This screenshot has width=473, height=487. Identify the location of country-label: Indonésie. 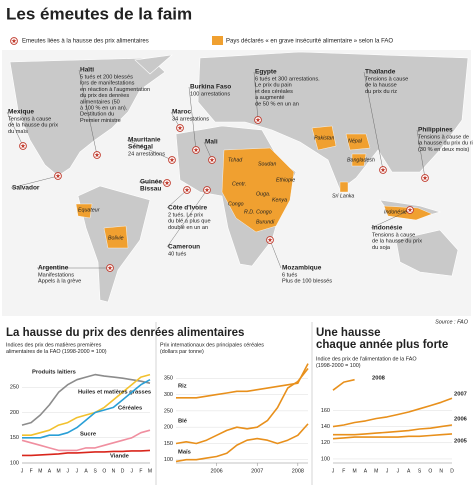
(395, 212).